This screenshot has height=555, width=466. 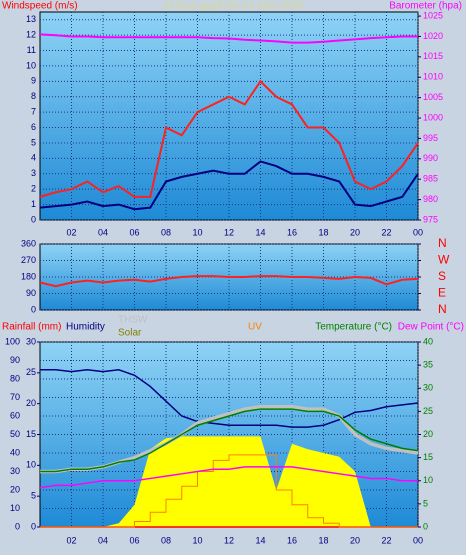 I want to click on y2-tick-label: 980, so click(x=430, y=199).